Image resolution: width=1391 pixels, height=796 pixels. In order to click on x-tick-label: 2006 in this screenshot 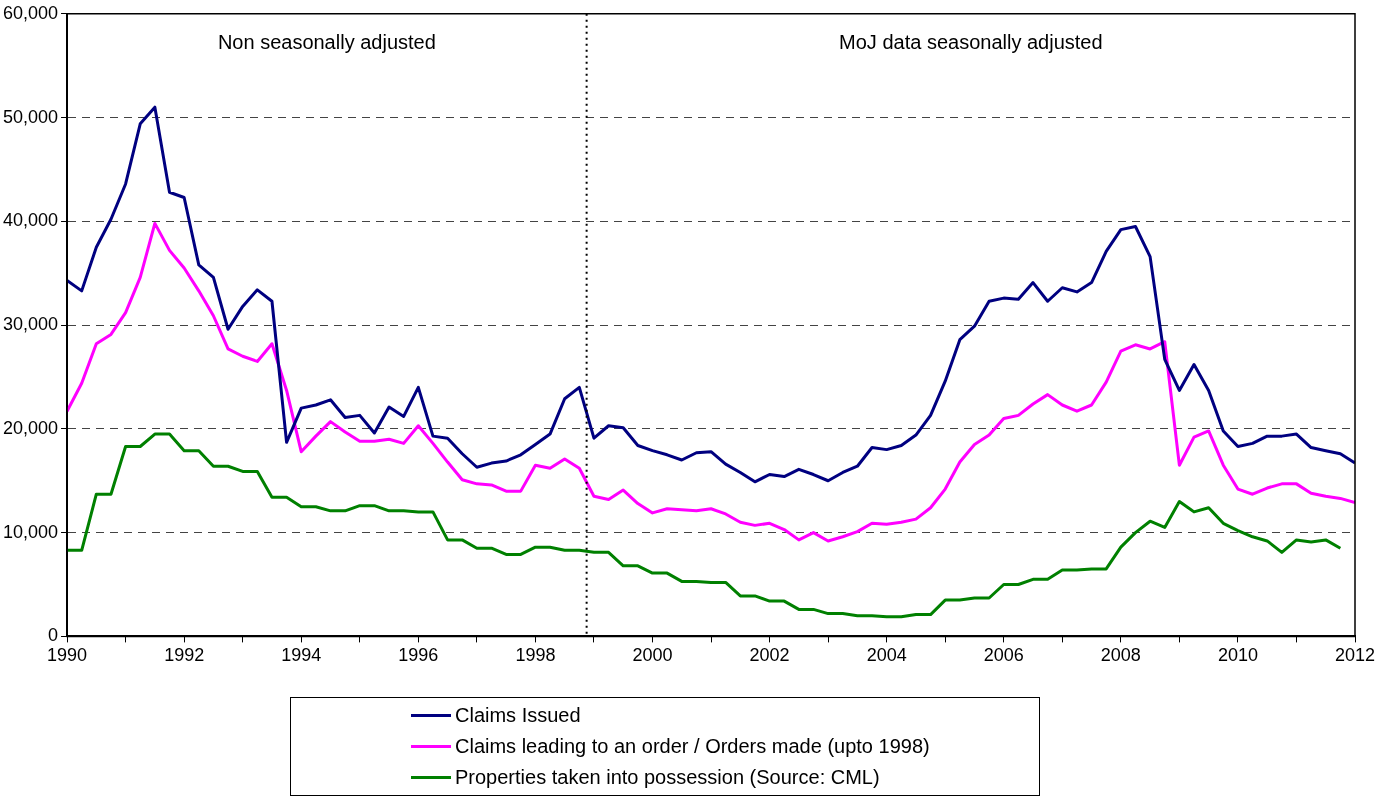, I will do `click(1003, 655)`.